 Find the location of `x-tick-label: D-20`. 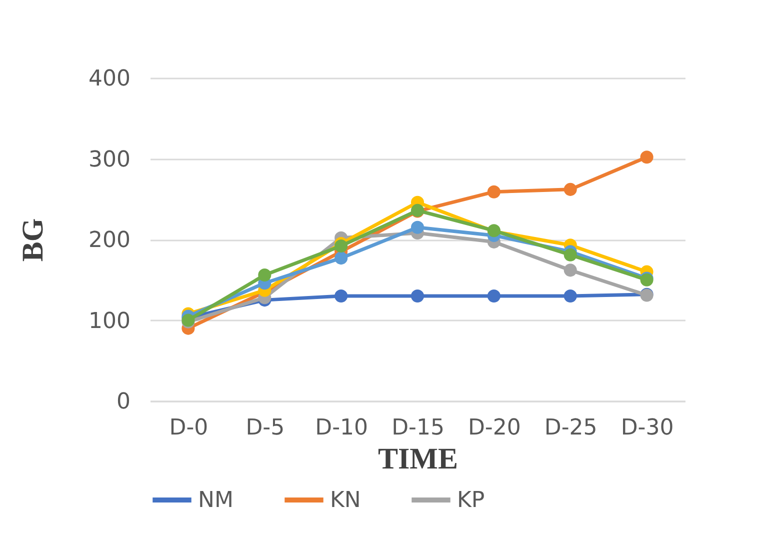

x-tick-label: D-20 is located at coordinates (494, 428).